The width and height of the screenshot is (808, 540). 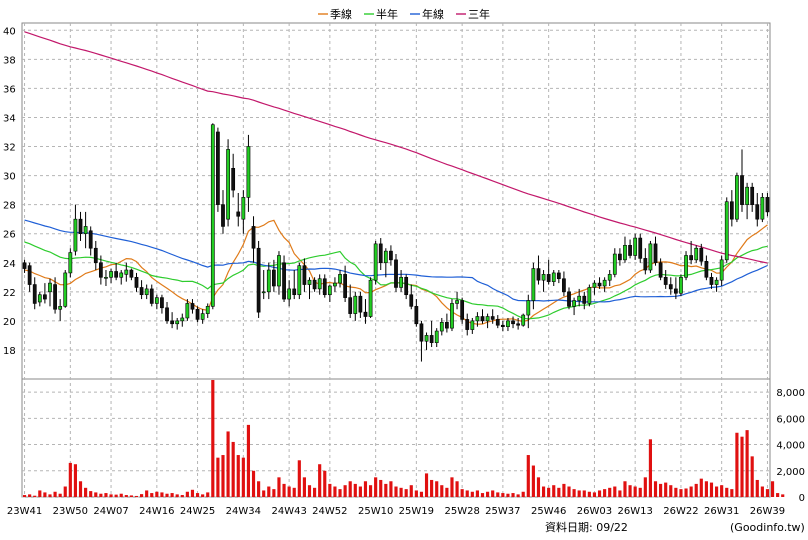 What do you see at coordinates (433, 14) in the screenshot?
I see `legend-entry: 年線` at bounding box center [433, 14].